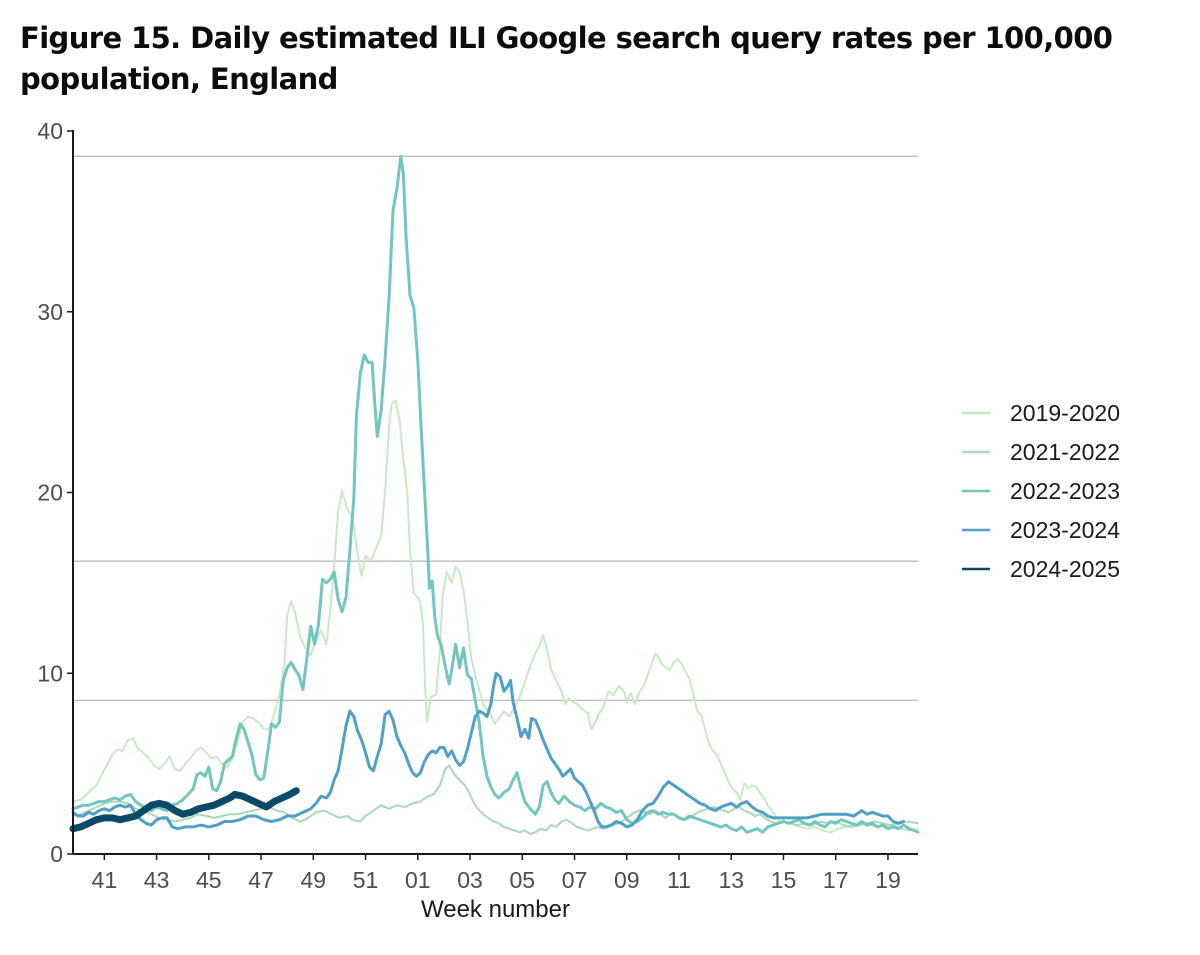 This screenshot has height=955, width=1200. I want to click on x-tick-label: 19, so click(888, 880).